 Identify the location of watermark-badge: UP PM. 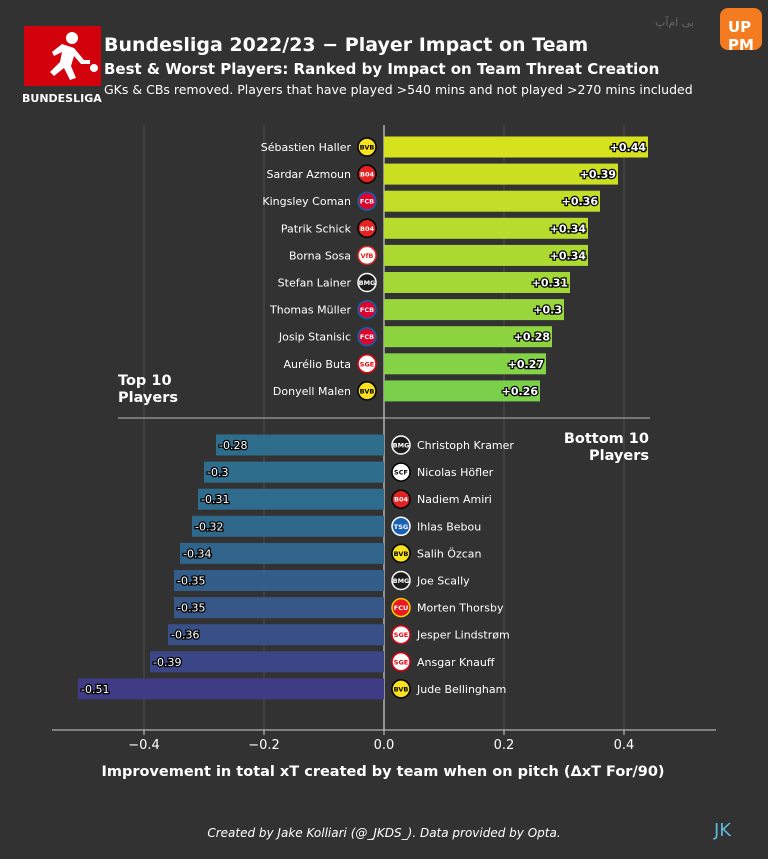
(741, 31).